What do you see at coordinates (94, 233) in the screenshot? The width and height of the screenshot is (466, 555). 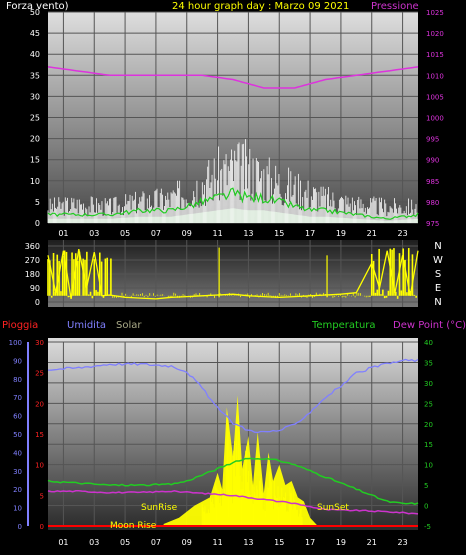 I see `p1-x-tick-03: 03` at bounding box center [94, 233].